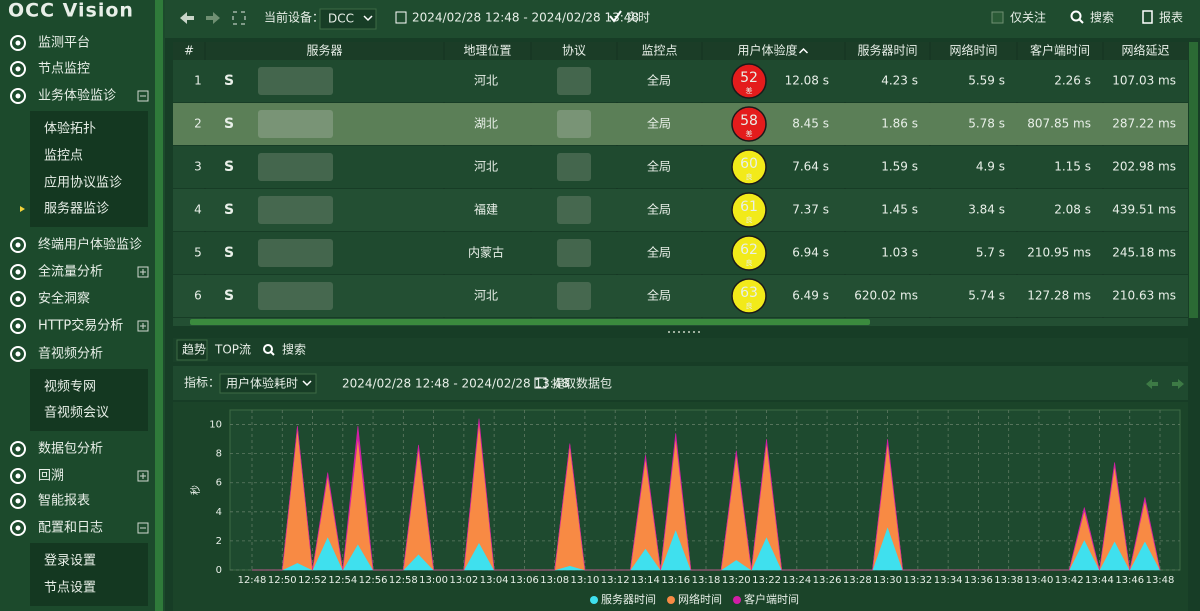 The width and height of the screenshot is (1200, 611). I want to click on search-icon, so click(1076, 16).